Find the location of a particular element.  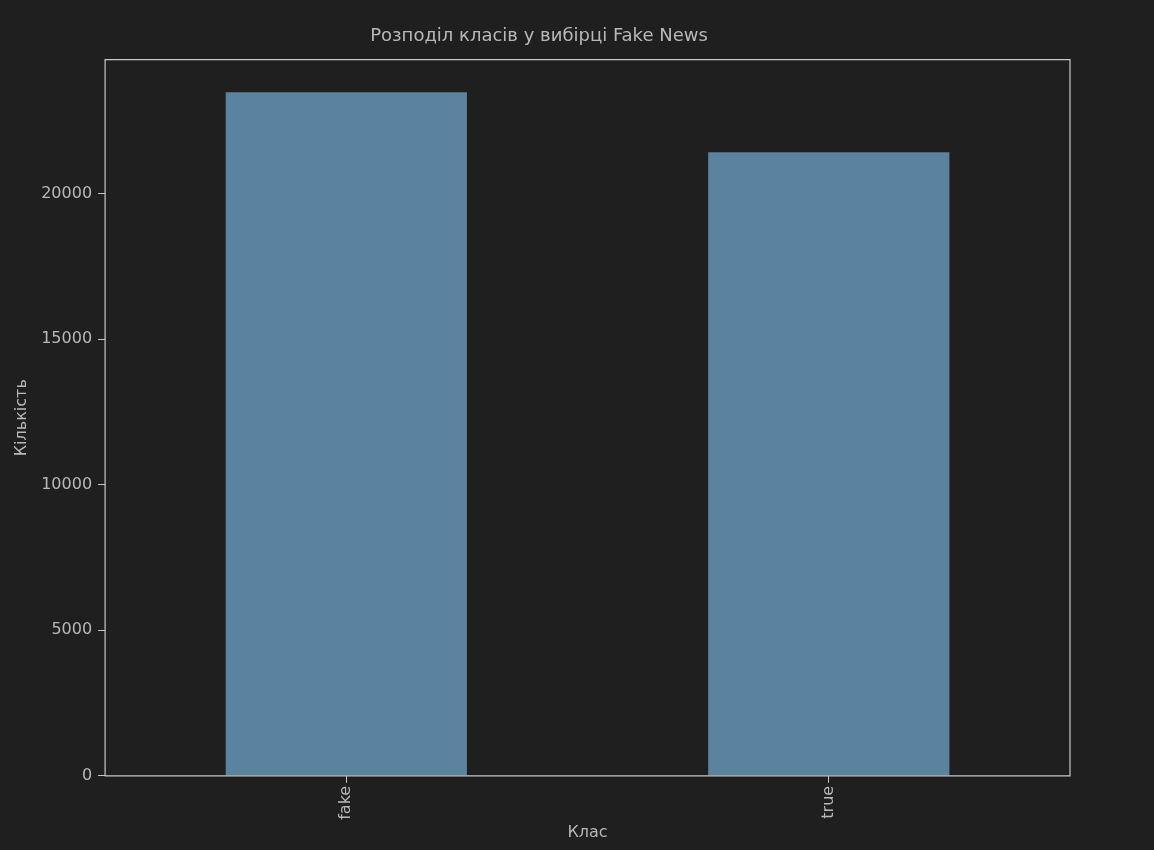

x-tick-label: fake is located at coordinates (345, 802).